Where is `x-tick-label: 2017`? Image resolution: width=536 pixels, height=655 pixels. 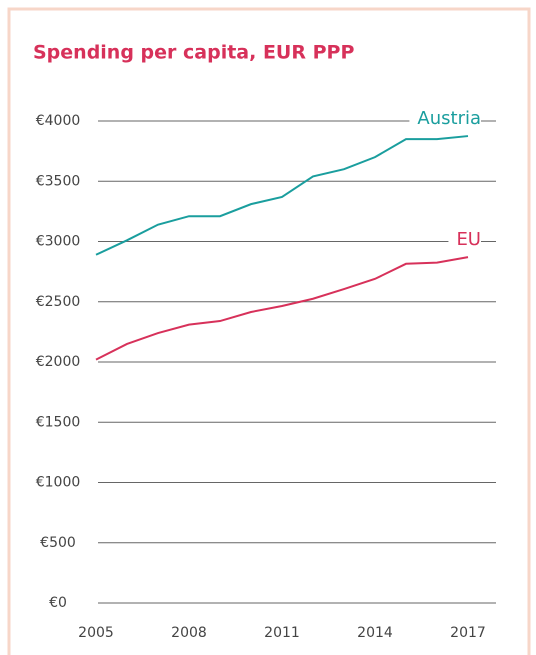 x-tick-label: 2017 is located at coordinates (468, 633).